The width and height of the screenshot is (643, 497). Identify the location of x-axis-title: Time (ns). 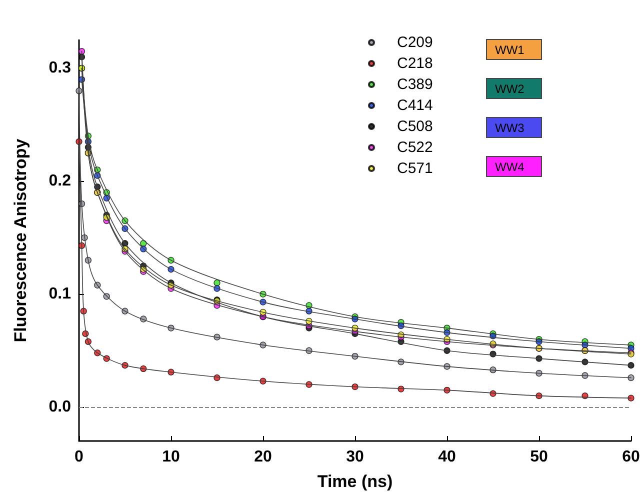
(355, 481).